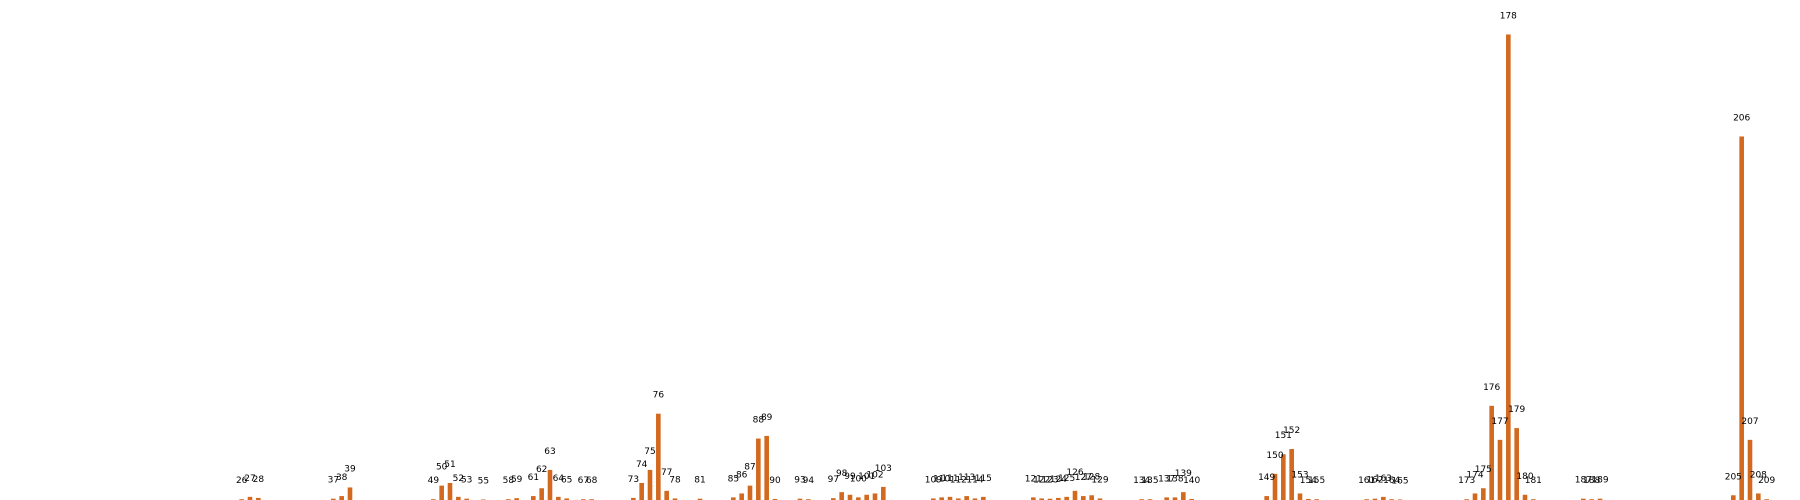 The height and width of the screenshot is (500, 1800). I want to click on bar-value-label: 129, so click(1099, 480).